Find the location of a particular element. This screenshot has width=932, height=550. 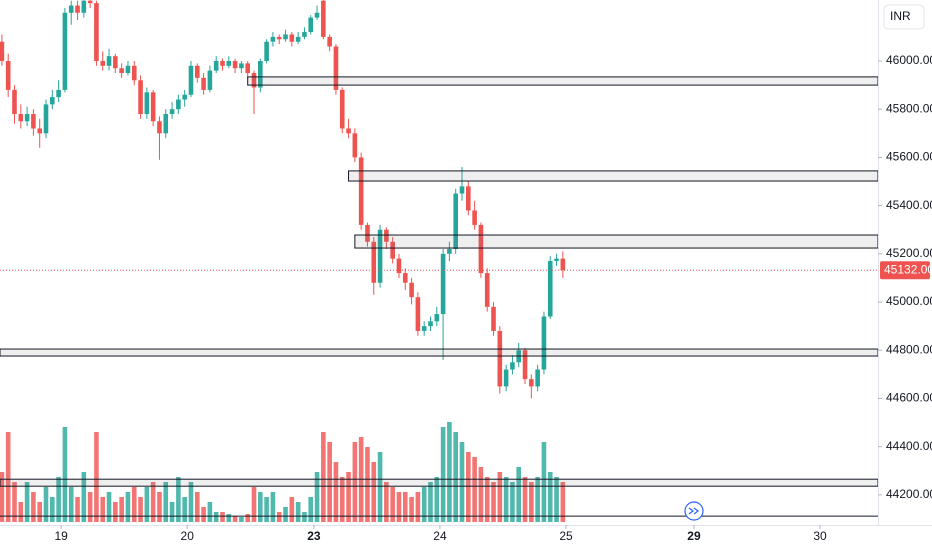

y-tick-label: 45800.00 is located at coordinates (909, 108).